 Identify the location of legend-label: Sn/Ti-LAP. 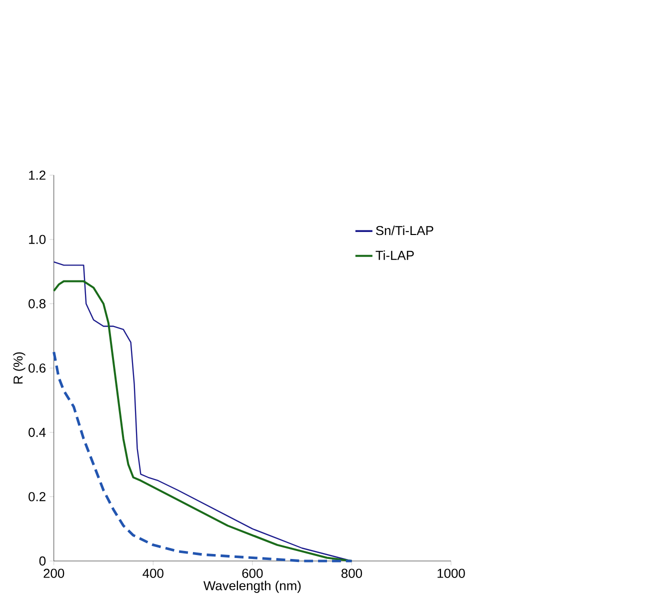
(405, 230).